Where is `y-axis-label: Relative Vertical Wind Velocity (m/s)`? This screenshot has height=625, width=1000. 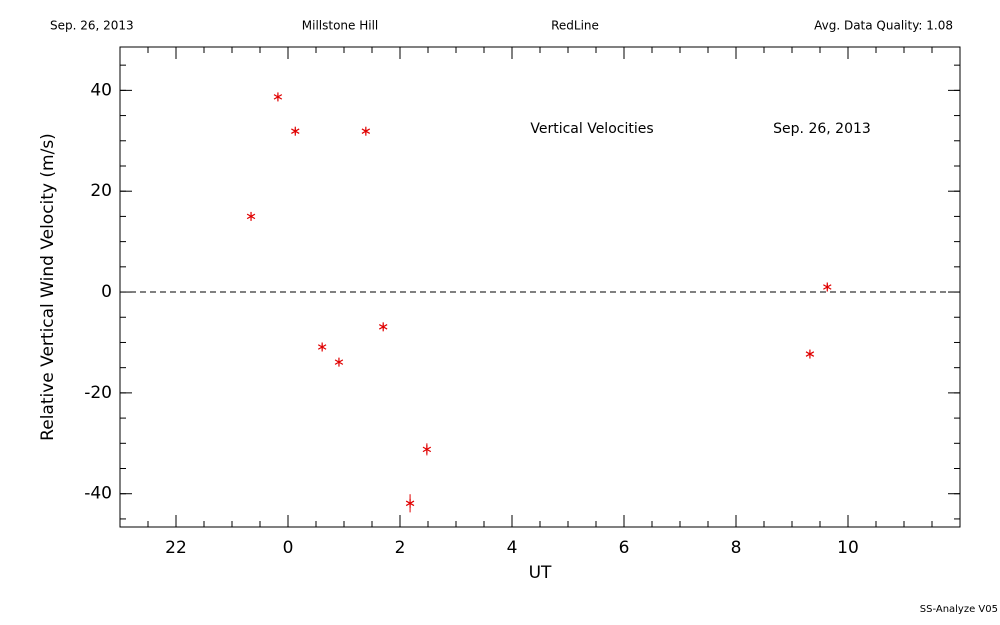
y-axis-label: Relative Vertical Wind Velocity (m/s) is located at coordinates (48, 287).